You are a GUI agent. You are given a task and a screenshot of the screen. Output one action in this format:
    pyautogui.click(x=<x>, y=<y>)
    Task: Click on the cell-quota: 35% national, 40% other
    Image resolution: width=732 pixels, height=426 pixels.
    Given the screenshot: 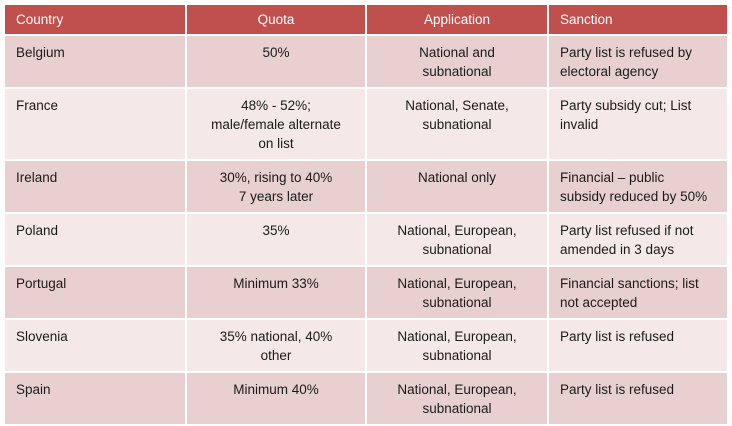 What is the action you would take?
    pyautogui.click(x=276, y=345)
    